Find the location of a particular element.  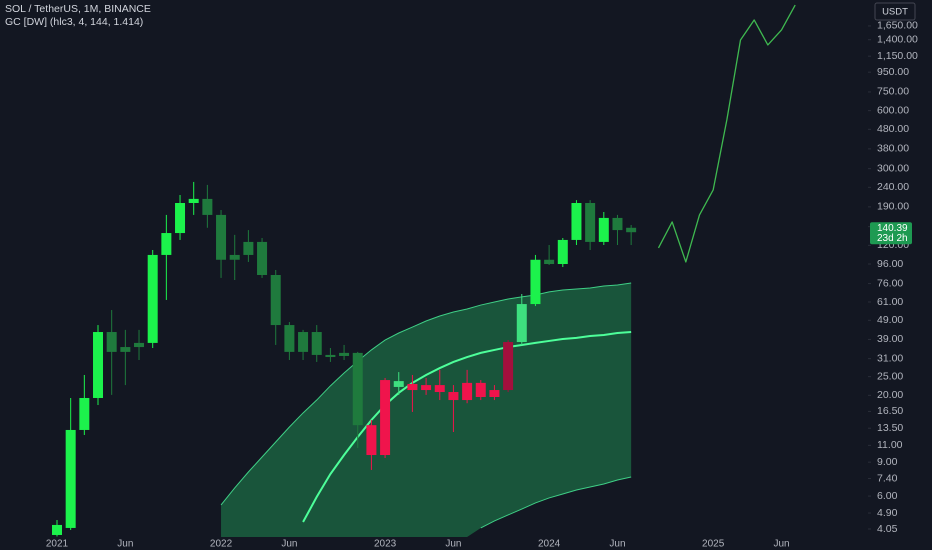

y-tick-label: 6.00 is located at coordinates (887, 496).